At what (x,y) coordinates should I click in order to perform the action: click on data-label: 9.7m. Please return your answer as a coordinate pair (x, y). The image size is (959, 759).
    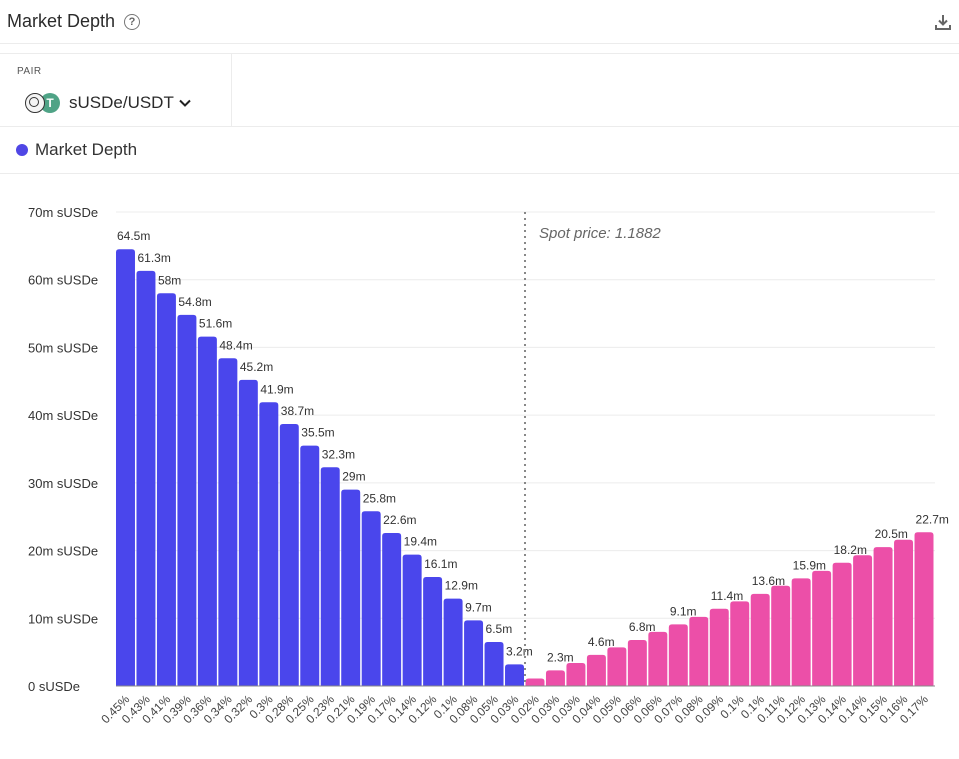
    Looking at the image, I should click on (478, 607).